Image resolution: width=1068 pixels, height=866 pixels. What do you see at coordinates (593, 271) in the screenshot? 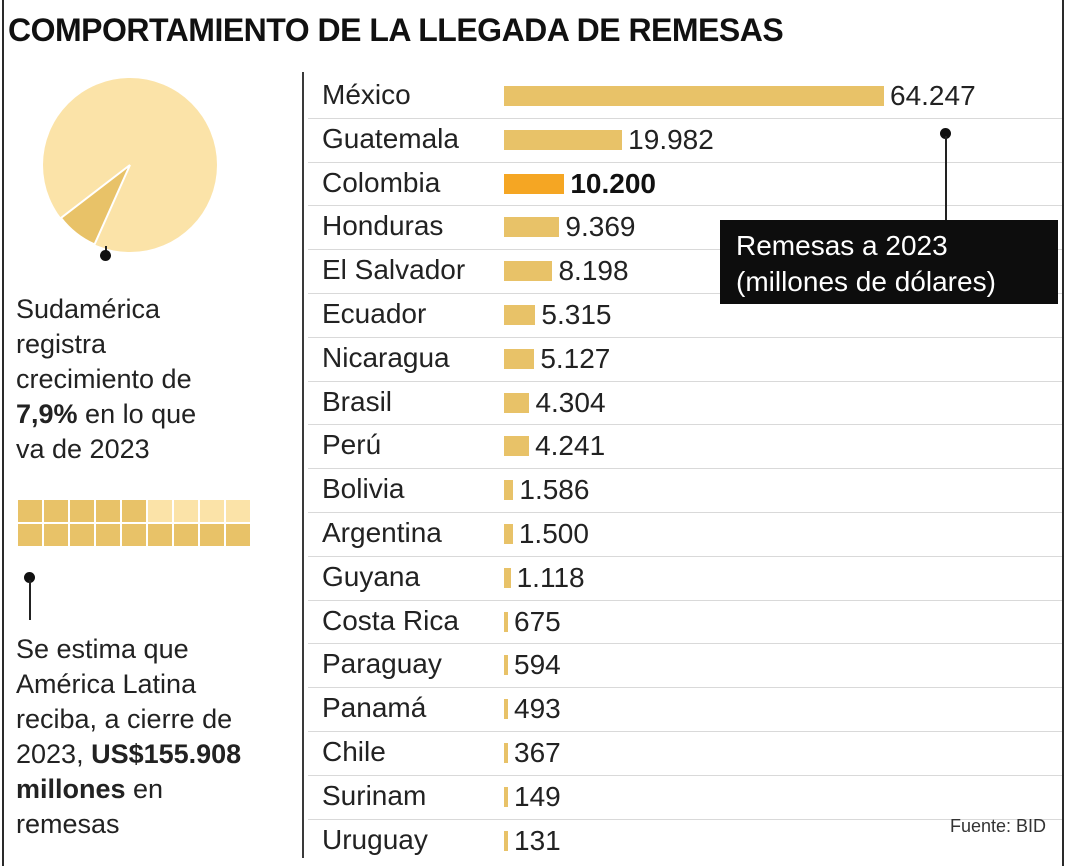
I see `bar-value-label: 8.198` at bounding box center [593, 271].